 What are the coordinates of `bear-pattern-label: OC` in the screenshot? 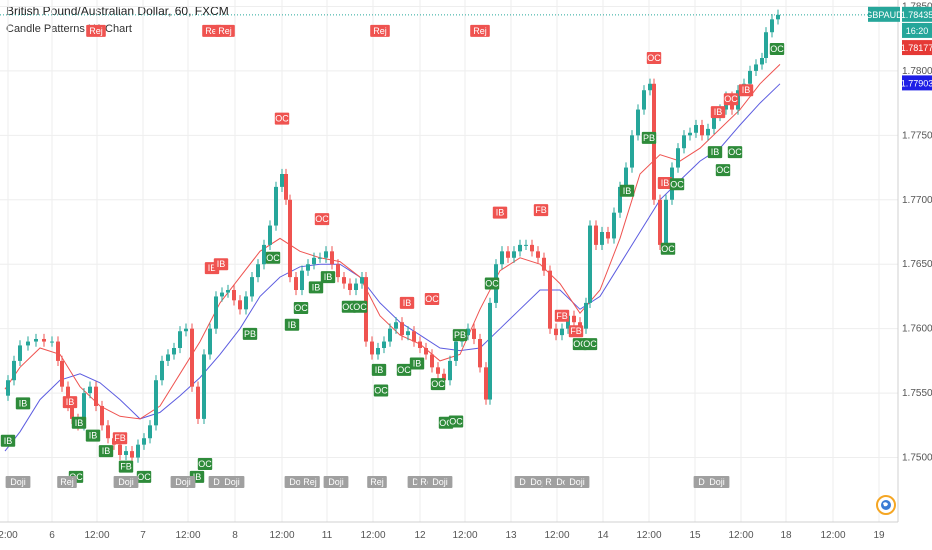 It's located at (431, 299).